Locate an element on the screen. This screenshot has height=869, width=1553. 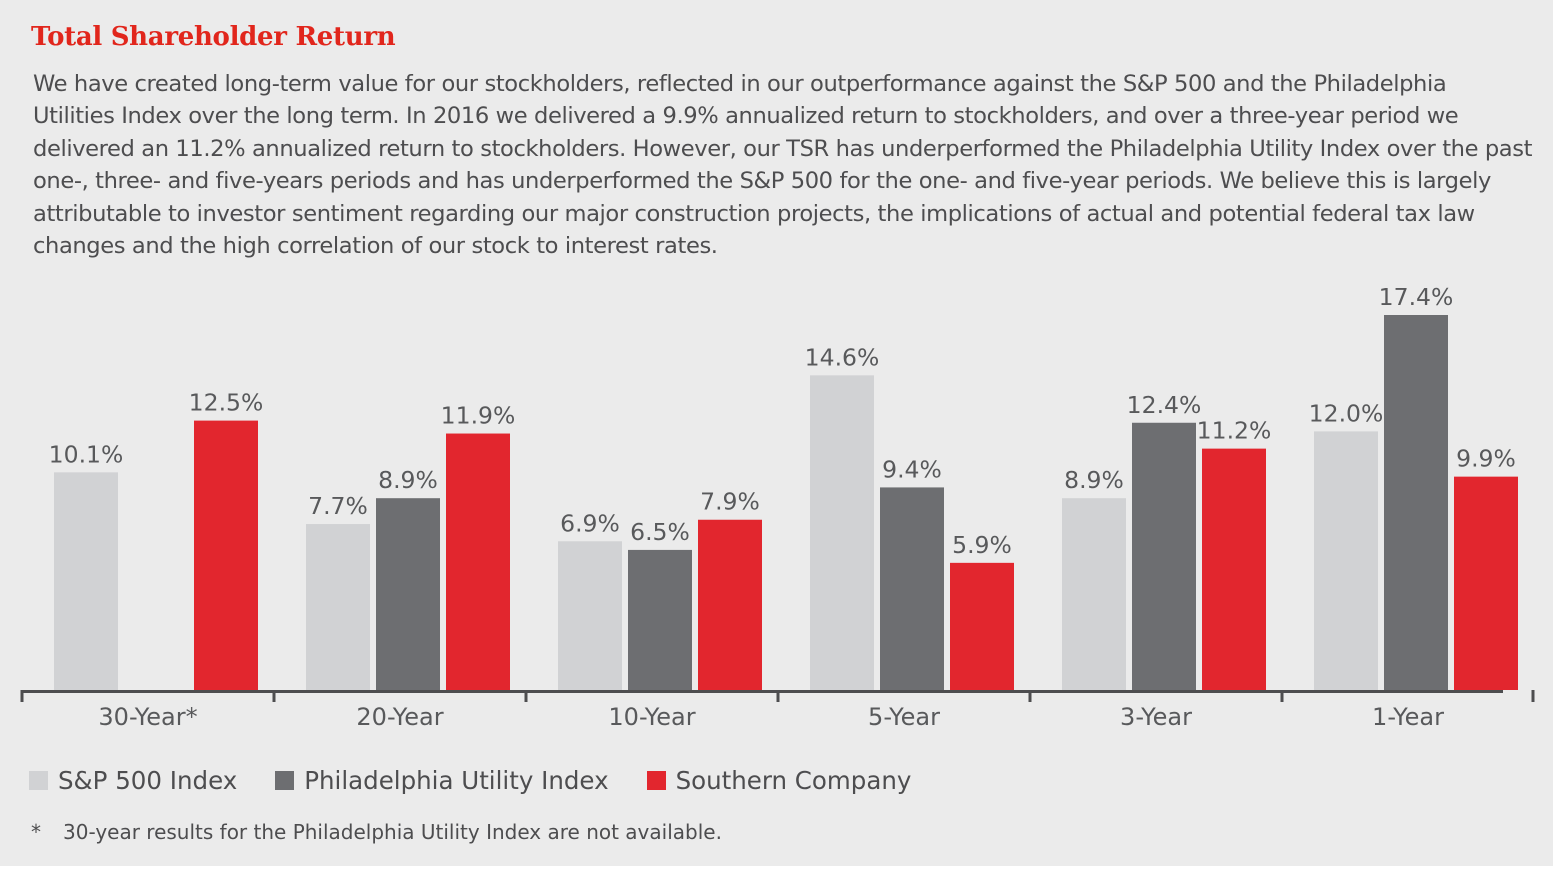
data-label-1-year-southern-company: 9.9% is located at coordinates (1486, 459).